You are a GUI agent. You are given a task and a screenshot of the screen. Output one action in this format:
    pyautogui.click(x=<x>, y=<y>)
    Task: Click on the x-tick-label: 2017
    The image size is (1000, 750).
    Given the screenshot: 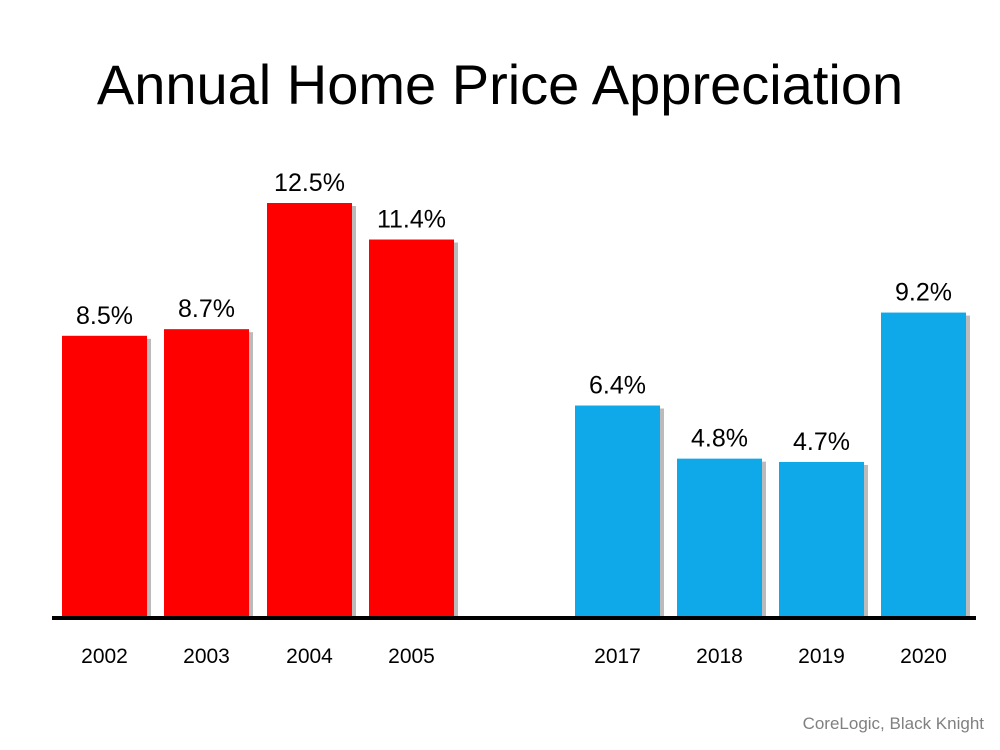 What is the action you would take?
    pyautogui.click(x=617, y=656)
    